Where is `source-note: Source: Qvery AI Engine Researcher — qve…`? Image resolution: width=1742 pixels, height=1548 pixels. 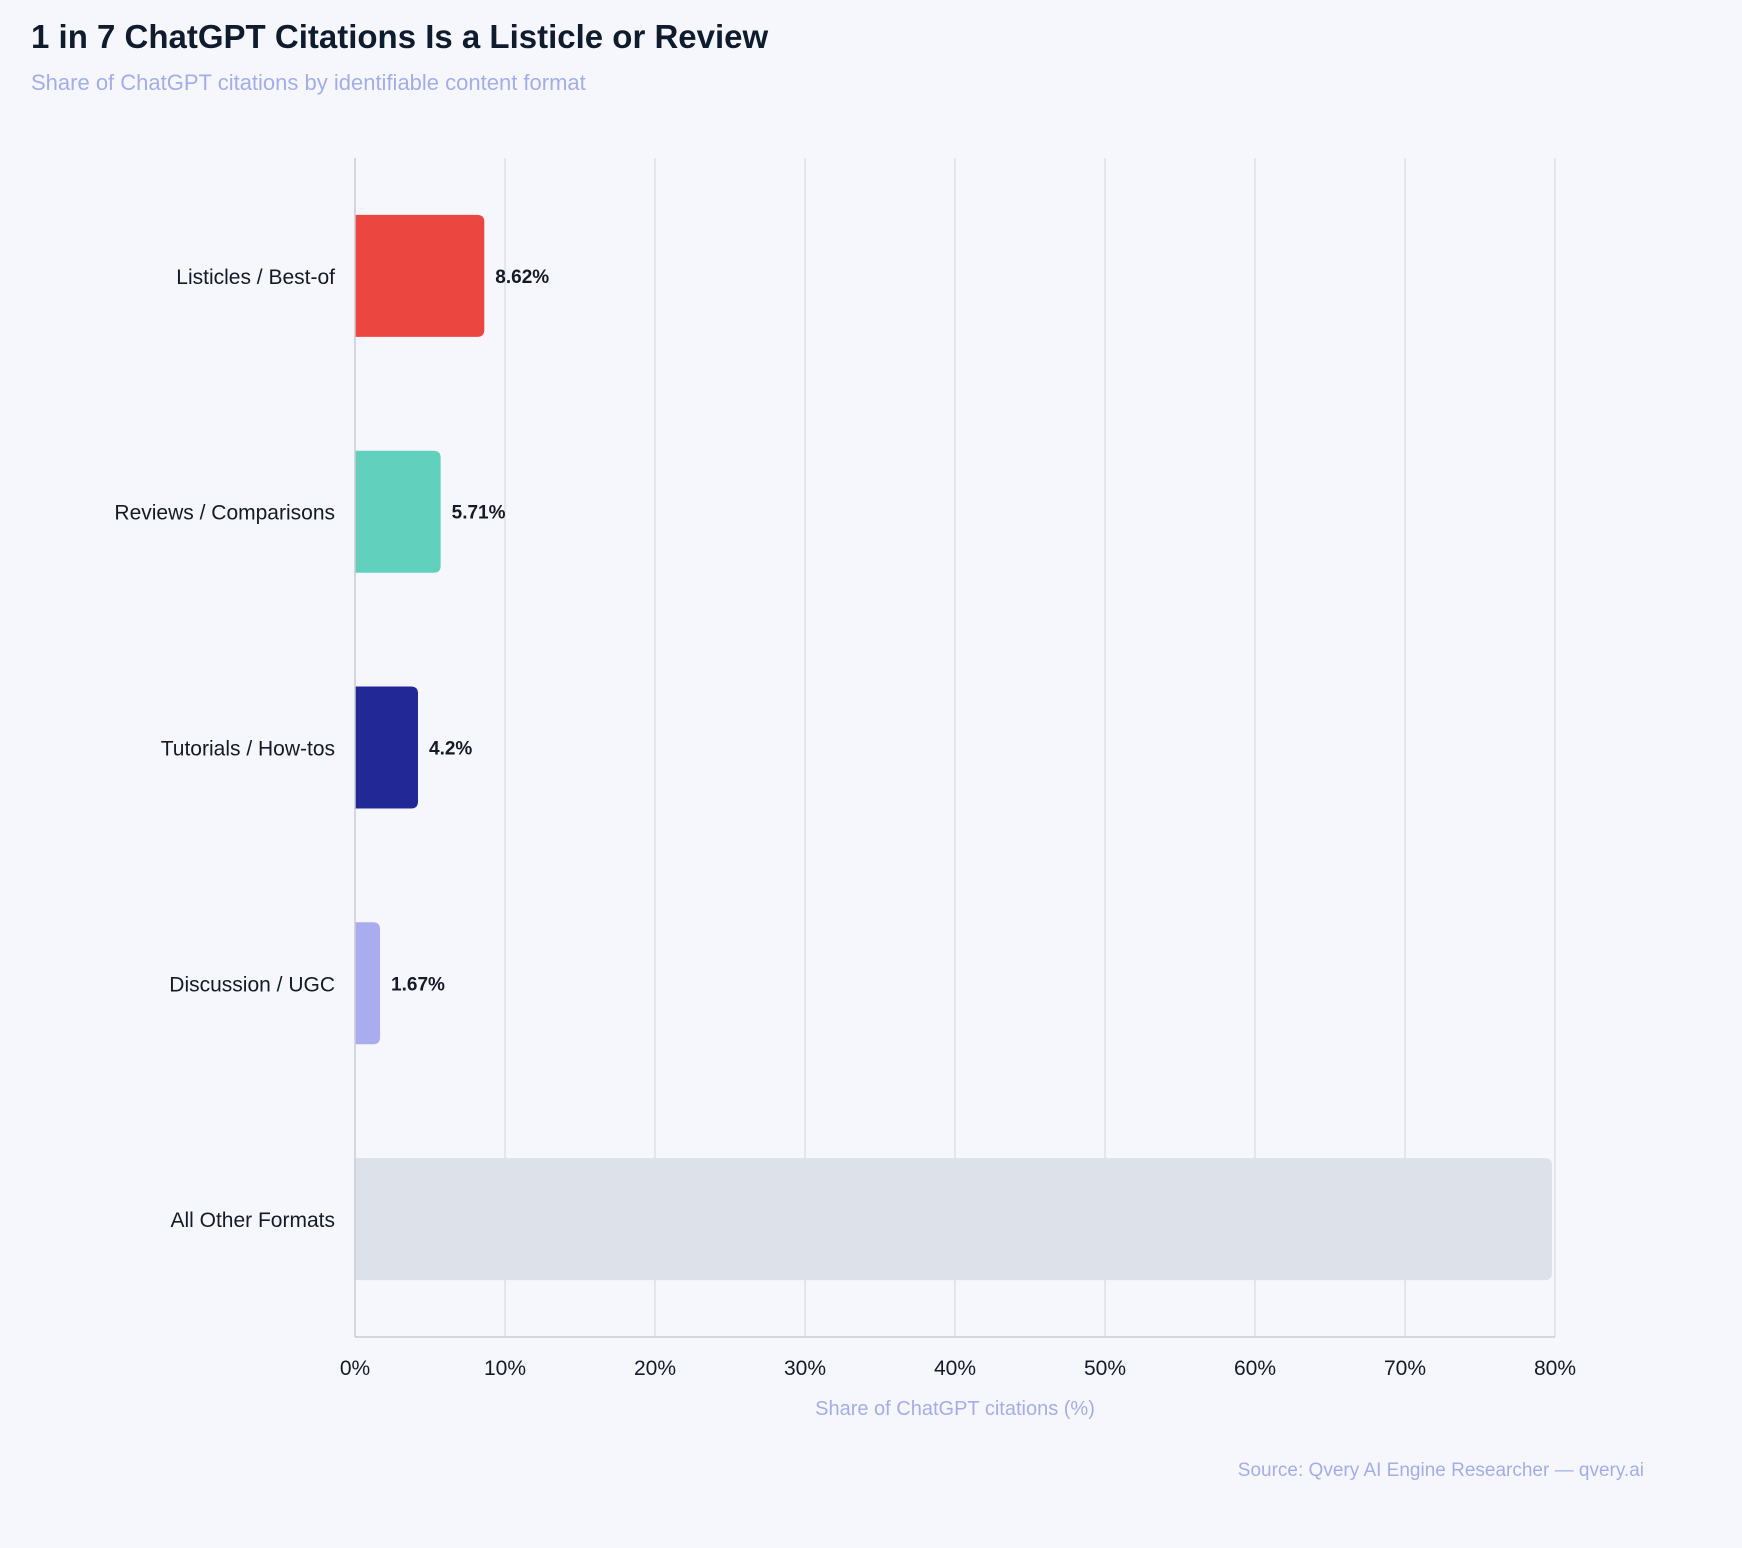 source-note: Source: Qvery AI Engine Researcher — qve… is located at coordinates (1440, 1470).